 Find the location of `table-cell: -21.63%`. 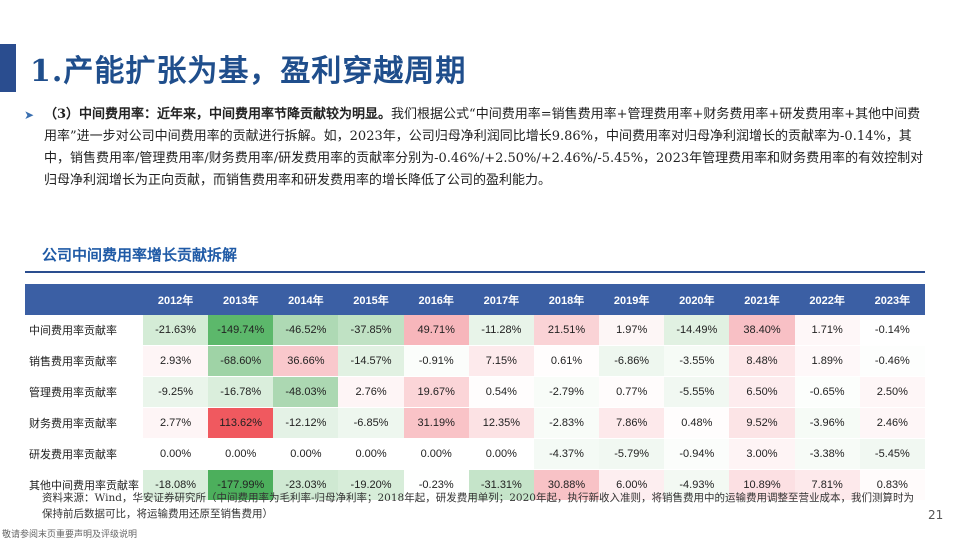

table-cell: -21.63% is located at coordinates (176, 330).